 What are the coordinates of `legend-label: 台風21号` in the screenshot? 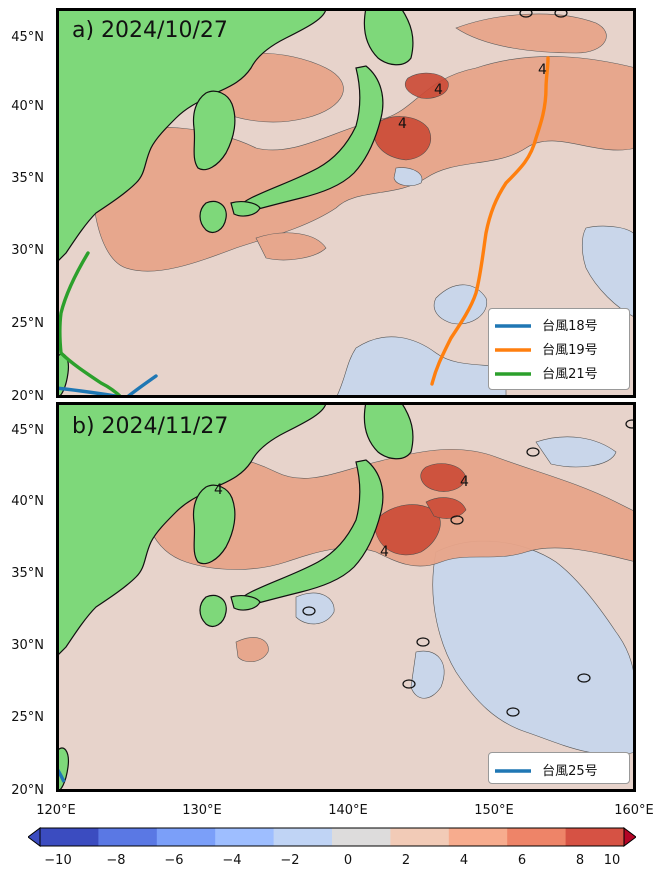 It's located at (570, 374).